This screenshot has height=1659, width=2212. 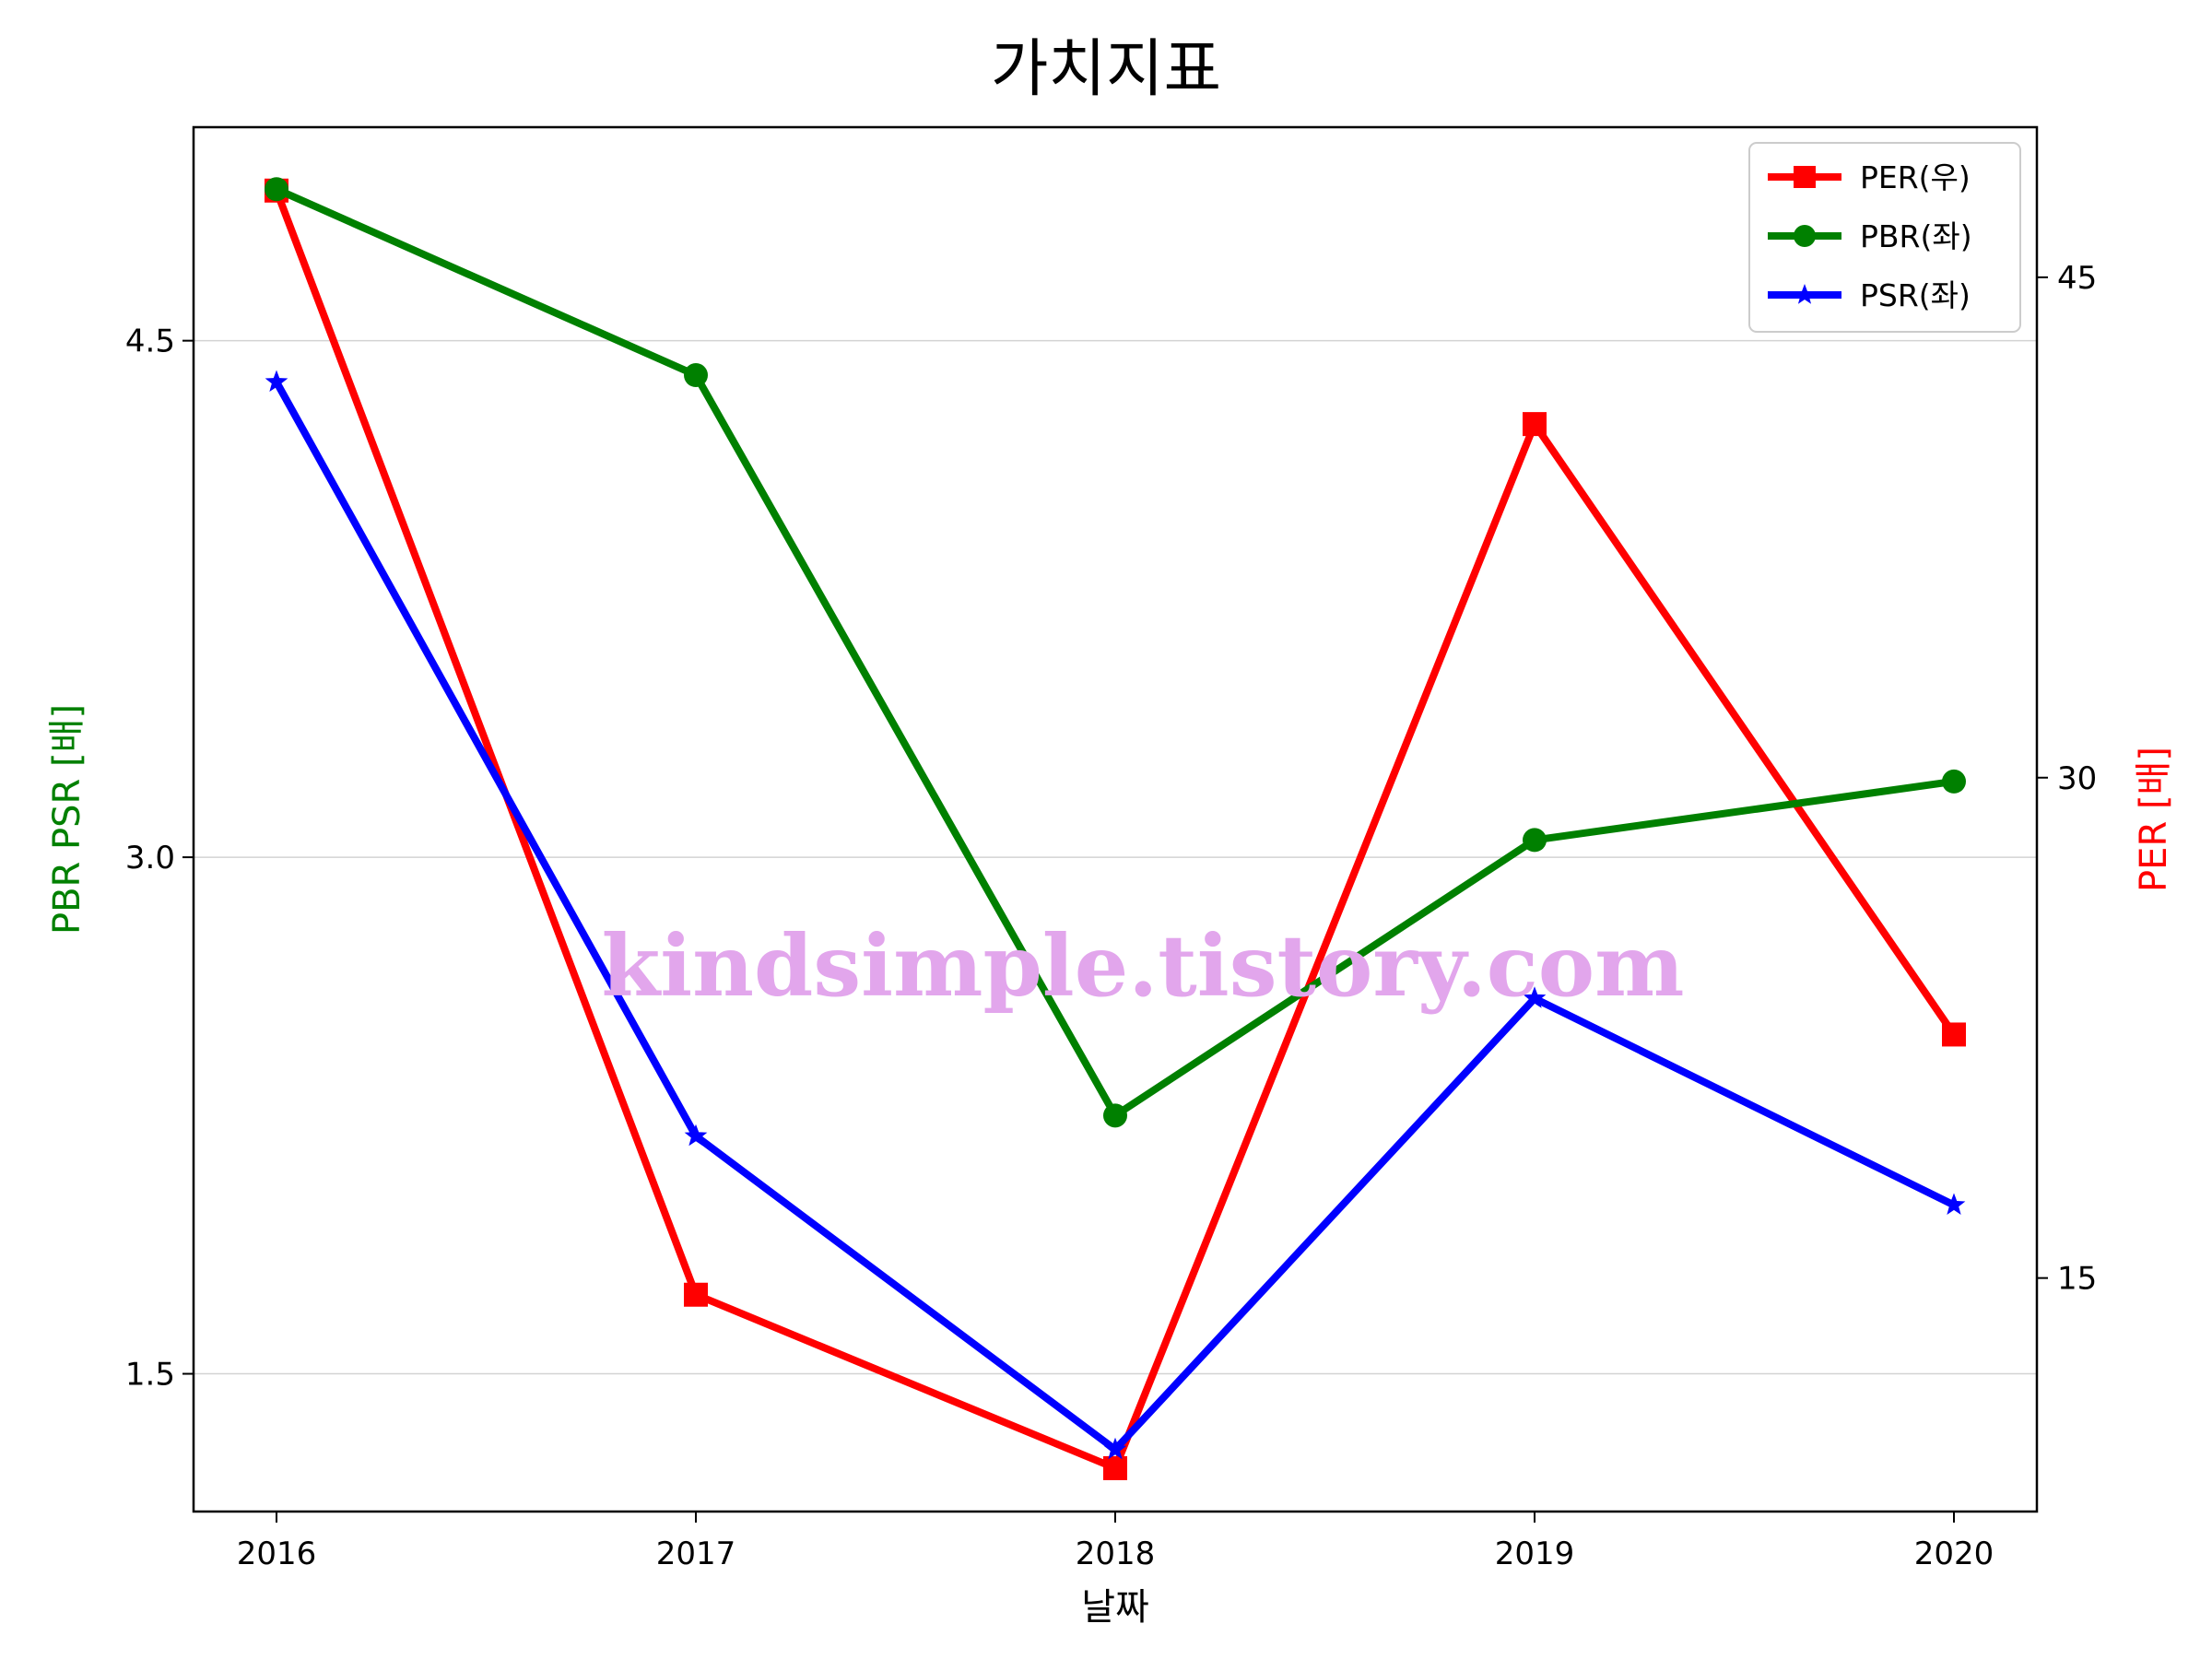 What do you see at coordinates (1915, 177) in the screenshot?
I see `legend-label-per: PER(우)` at bounding box center [1915, 177].